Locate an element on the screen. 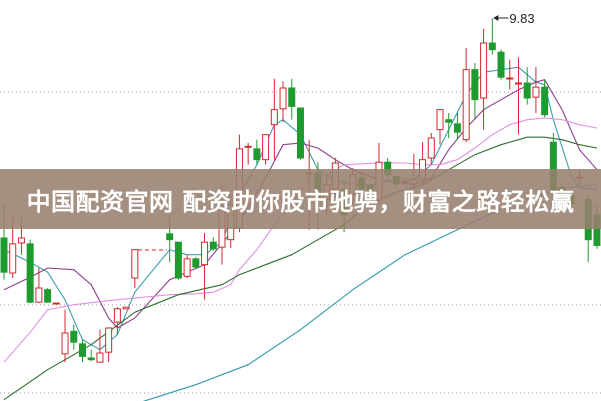 The image size is (601, 401). promo-banner: 中国配资官网 配资助你股市驰骋，财富之路轻松赢 is located at coordinates (300, 199).